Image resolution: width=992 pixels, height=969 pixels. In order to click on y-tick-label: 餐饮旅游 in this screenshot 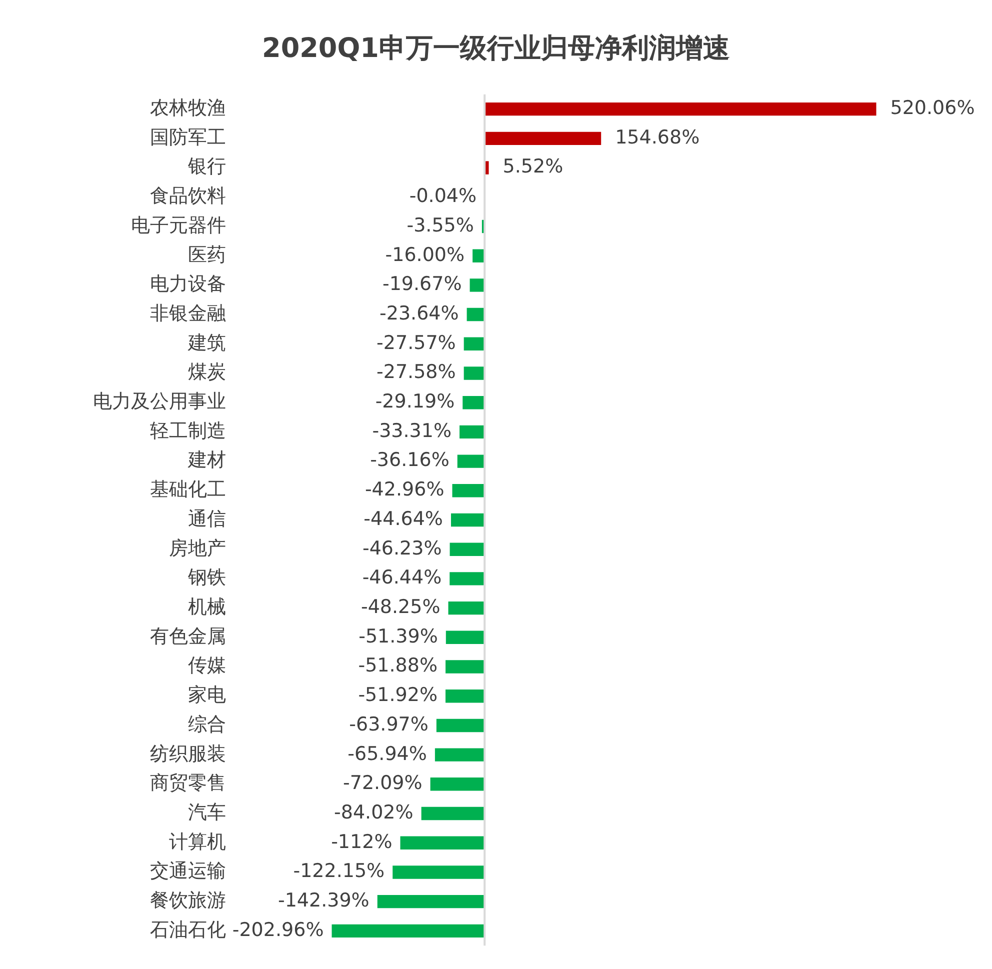, I will do `click(188, 901)`.